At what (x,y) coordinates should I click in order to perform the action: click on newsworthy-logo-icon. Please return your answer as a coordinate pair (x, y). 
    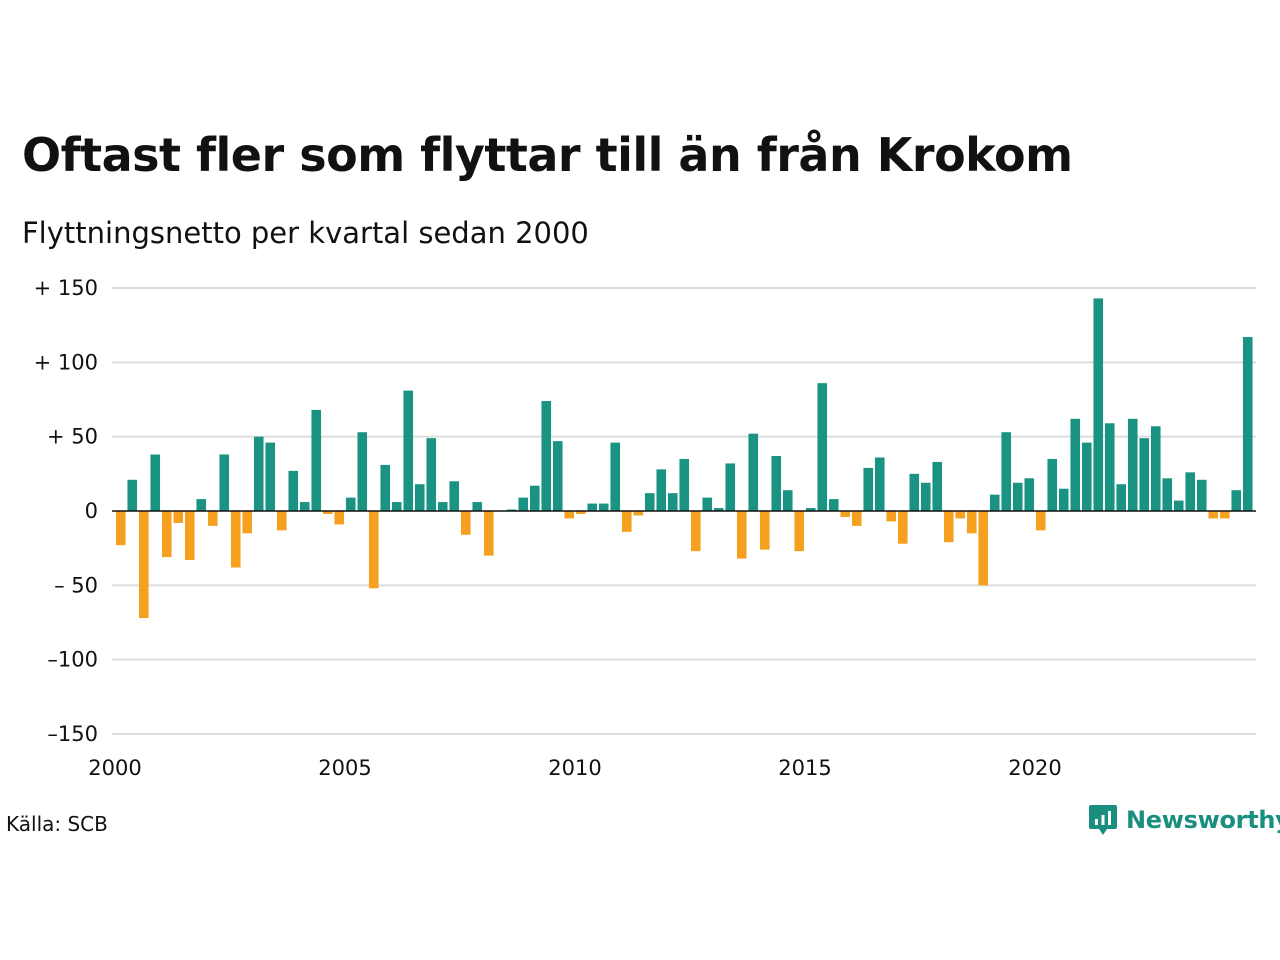
    Looking at the image, I should click on (1103, 820).